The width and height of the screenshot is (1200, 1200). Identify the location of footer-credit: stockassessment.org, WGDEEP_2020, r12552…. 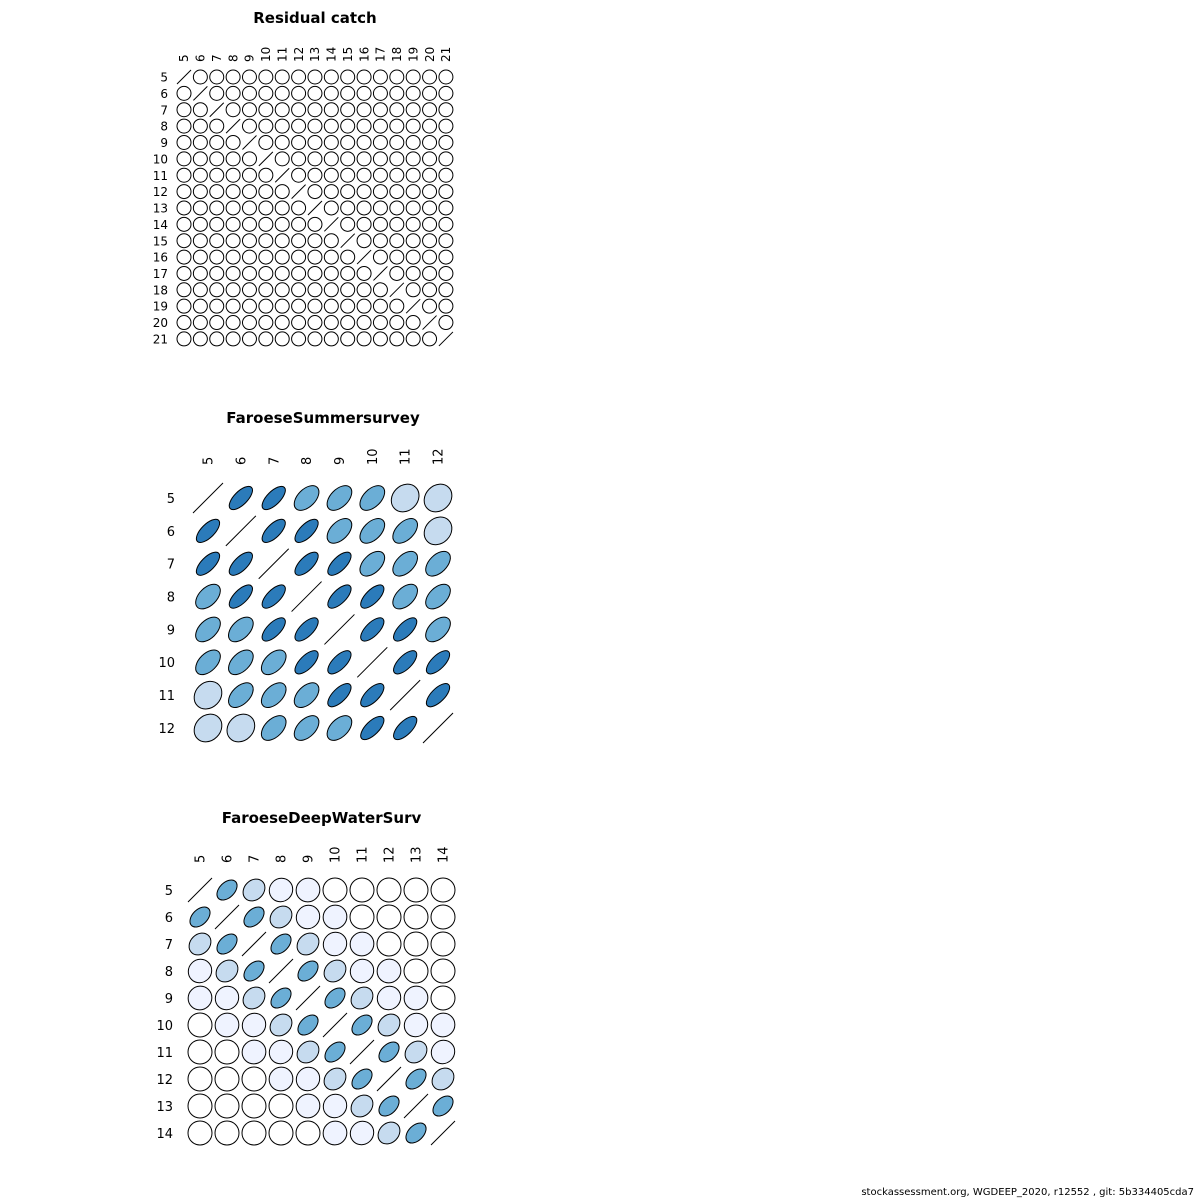
(1027, 1192).